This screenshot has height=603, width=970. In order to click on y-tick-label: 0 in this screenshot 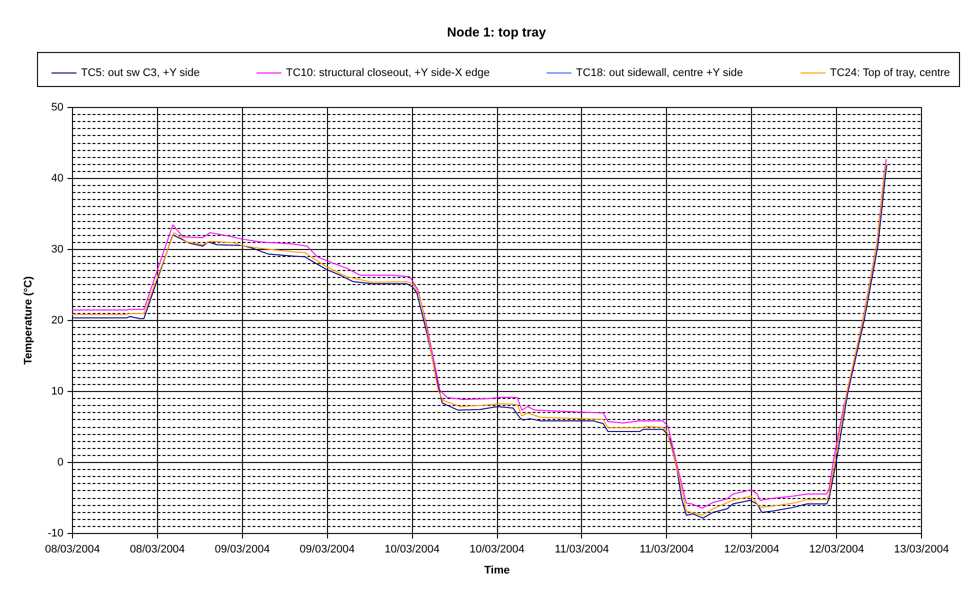, I will do `click(60, 462)`.